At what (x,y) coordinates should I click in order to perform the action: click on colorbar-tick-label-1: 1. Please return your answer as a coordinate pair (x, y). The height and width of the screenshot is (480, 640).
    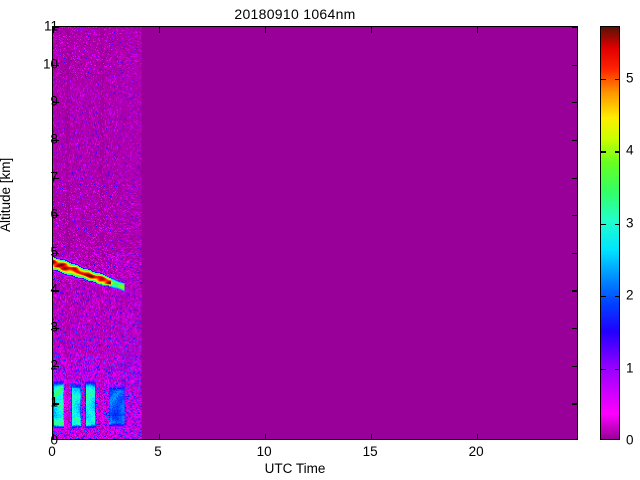
    Looking at the image, I should click on (630, 368).